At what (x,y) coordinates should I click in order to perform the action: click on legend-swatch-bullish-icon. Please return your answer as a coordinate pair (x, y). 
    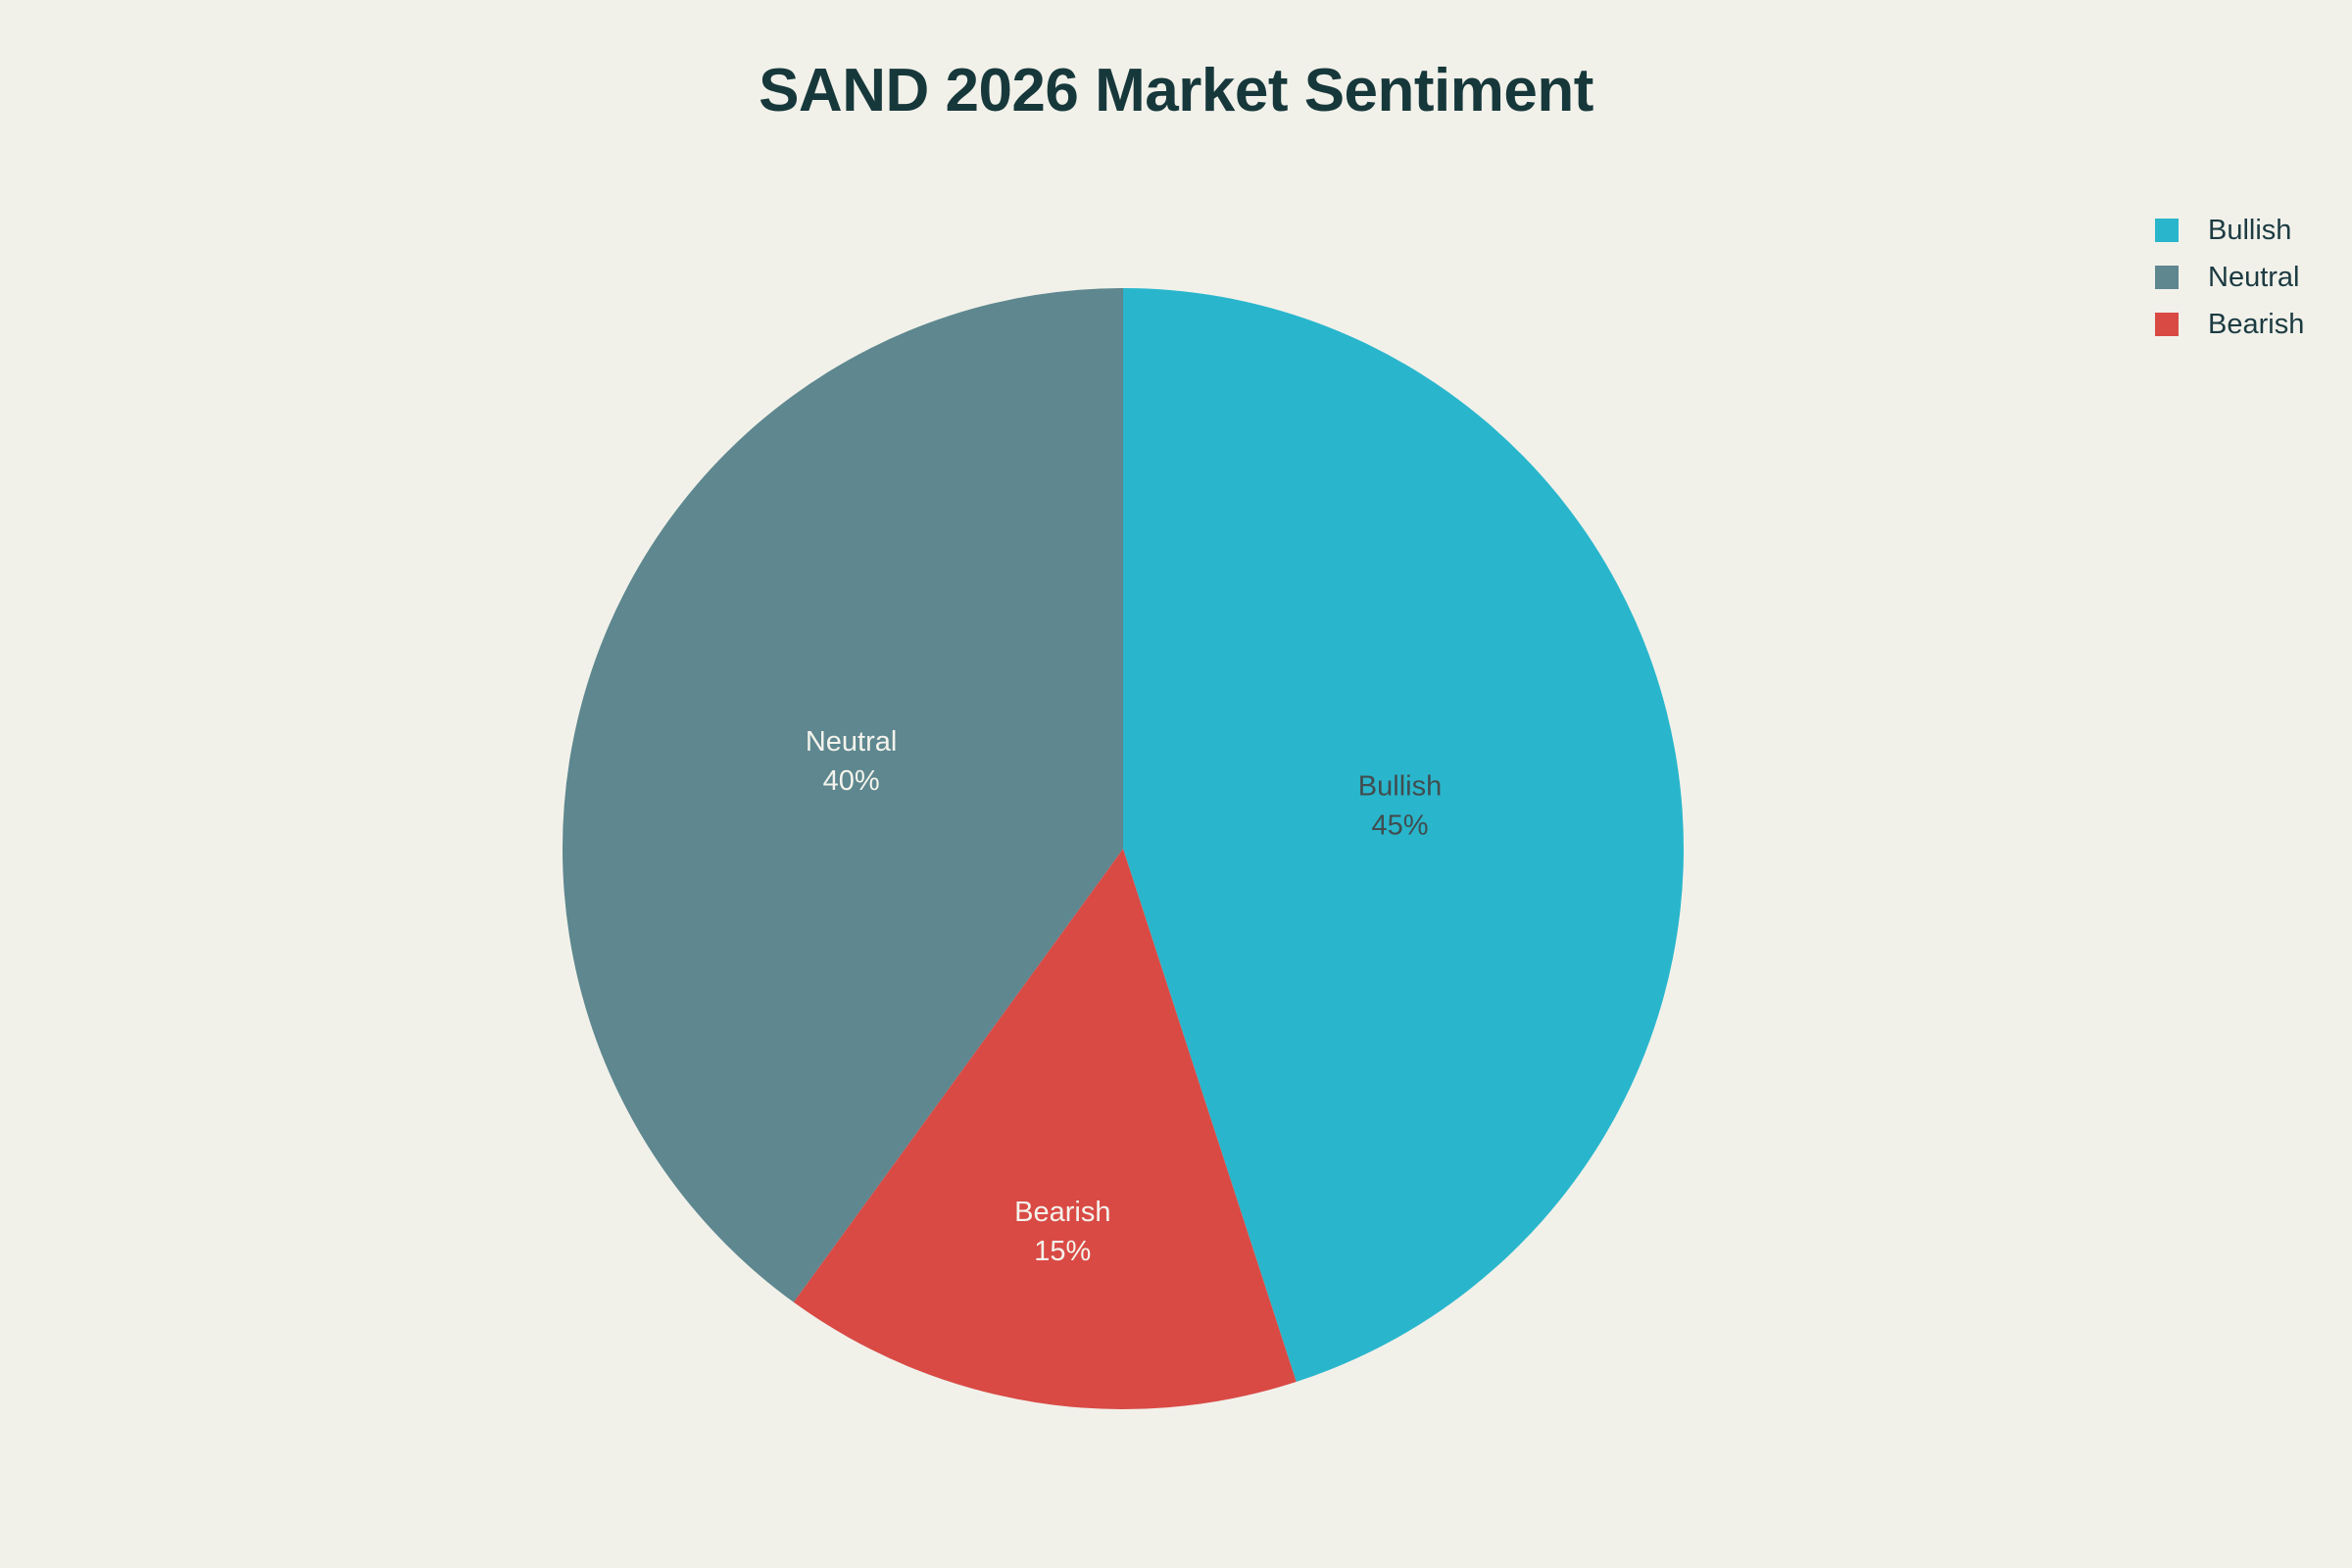
    Looking at the image, I should click on (2167, 230).